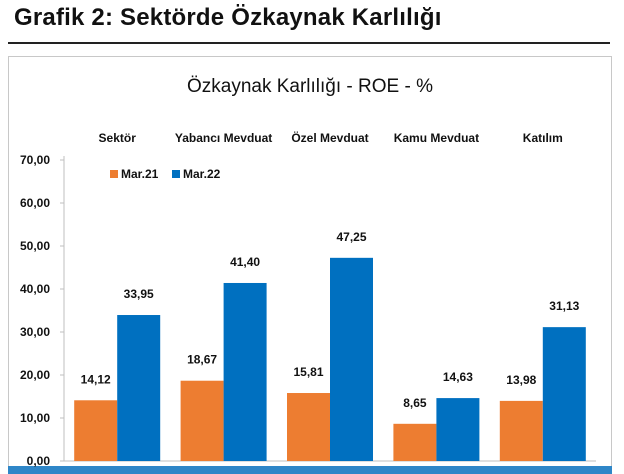  Describe the element at coordinates (228, 17) in the screenshot. I see `page-title: Grafik 2: Sektörde Özkaynak Karlılığı` at that location.